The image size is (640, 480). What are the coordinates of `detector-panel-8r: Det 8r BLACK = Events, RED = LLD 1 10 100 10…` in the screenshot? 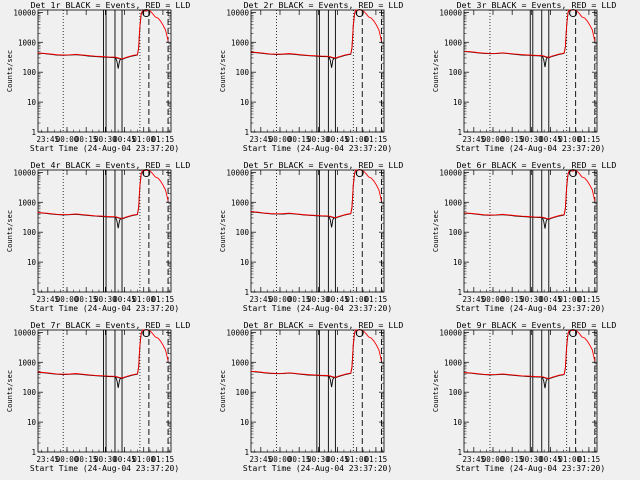 It's located at (311, 396).